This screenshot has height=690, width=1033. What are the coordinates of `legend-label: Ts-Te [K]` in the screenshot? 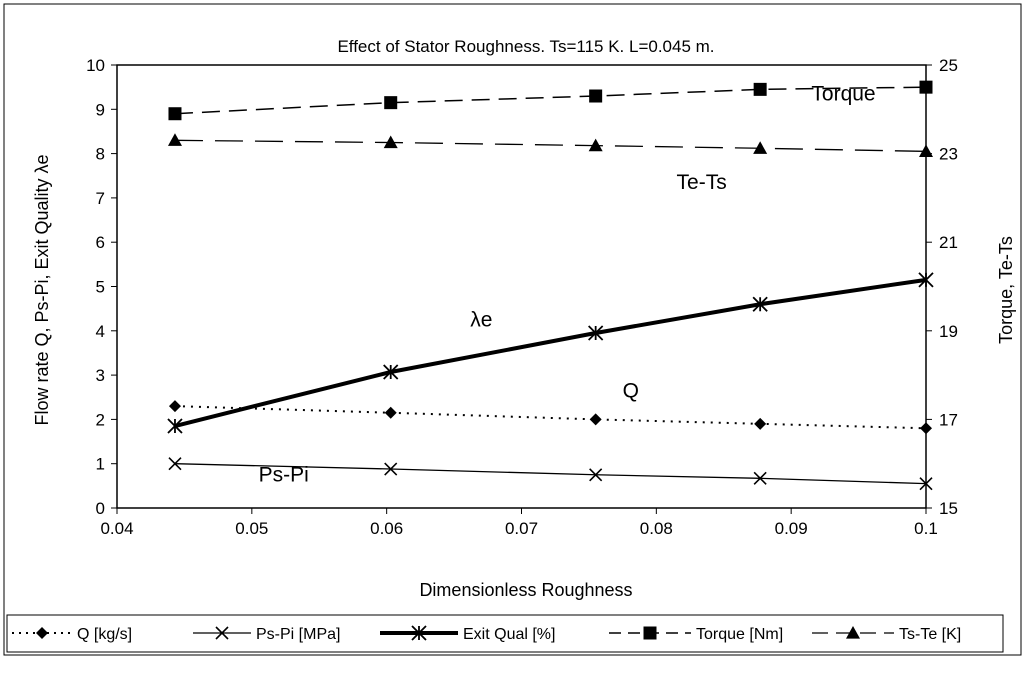 It's located at (930, 634).